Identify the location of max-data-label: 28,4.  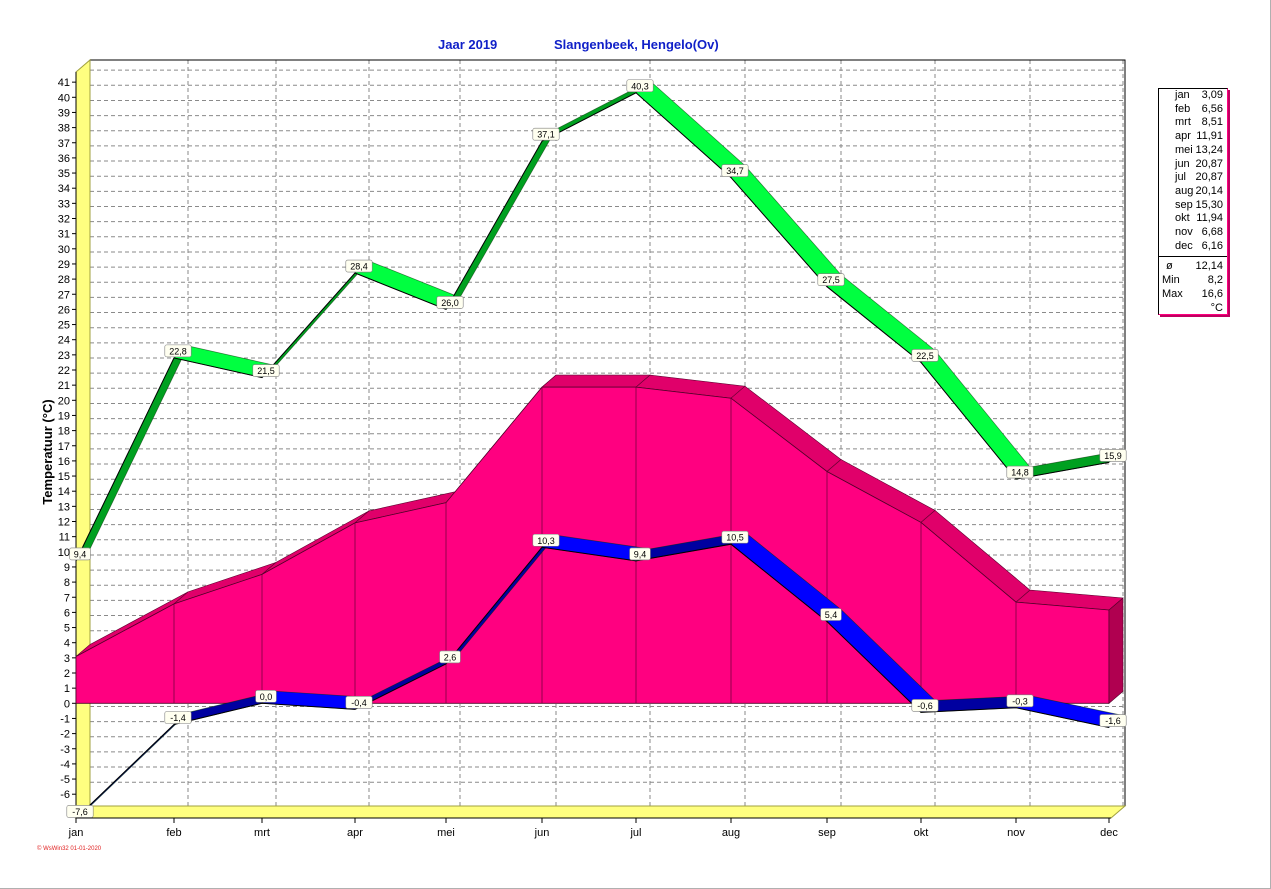
(359, 267).